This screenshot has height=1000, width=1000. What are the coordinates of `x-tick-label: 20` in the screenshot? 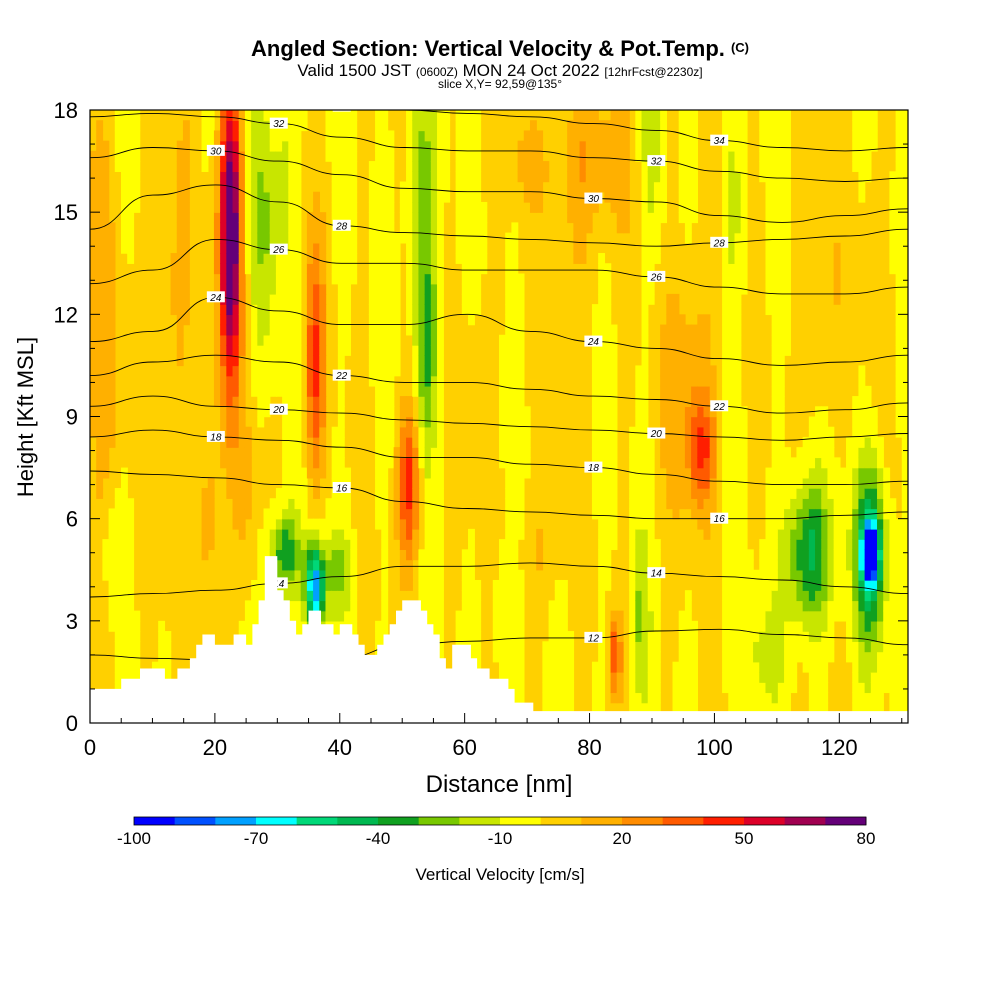 It's located at (215, 747).